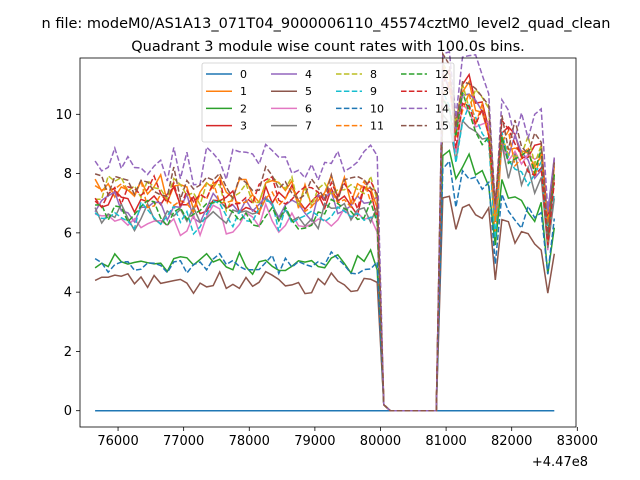 Image resolution: width=640 pixels, height=480 pixels. Describe the element at coordinates (445, 441) in the screenshot. I see `x-tick-label: 81000` at that location.